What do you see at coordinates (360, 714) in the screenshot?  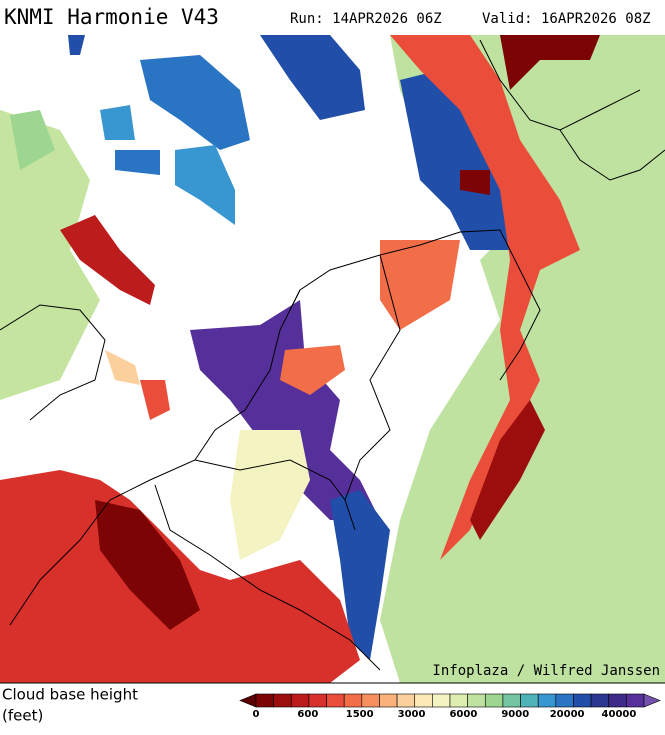 I see `colorbar-tick-label: 1500` at bounding box center [360, 714].